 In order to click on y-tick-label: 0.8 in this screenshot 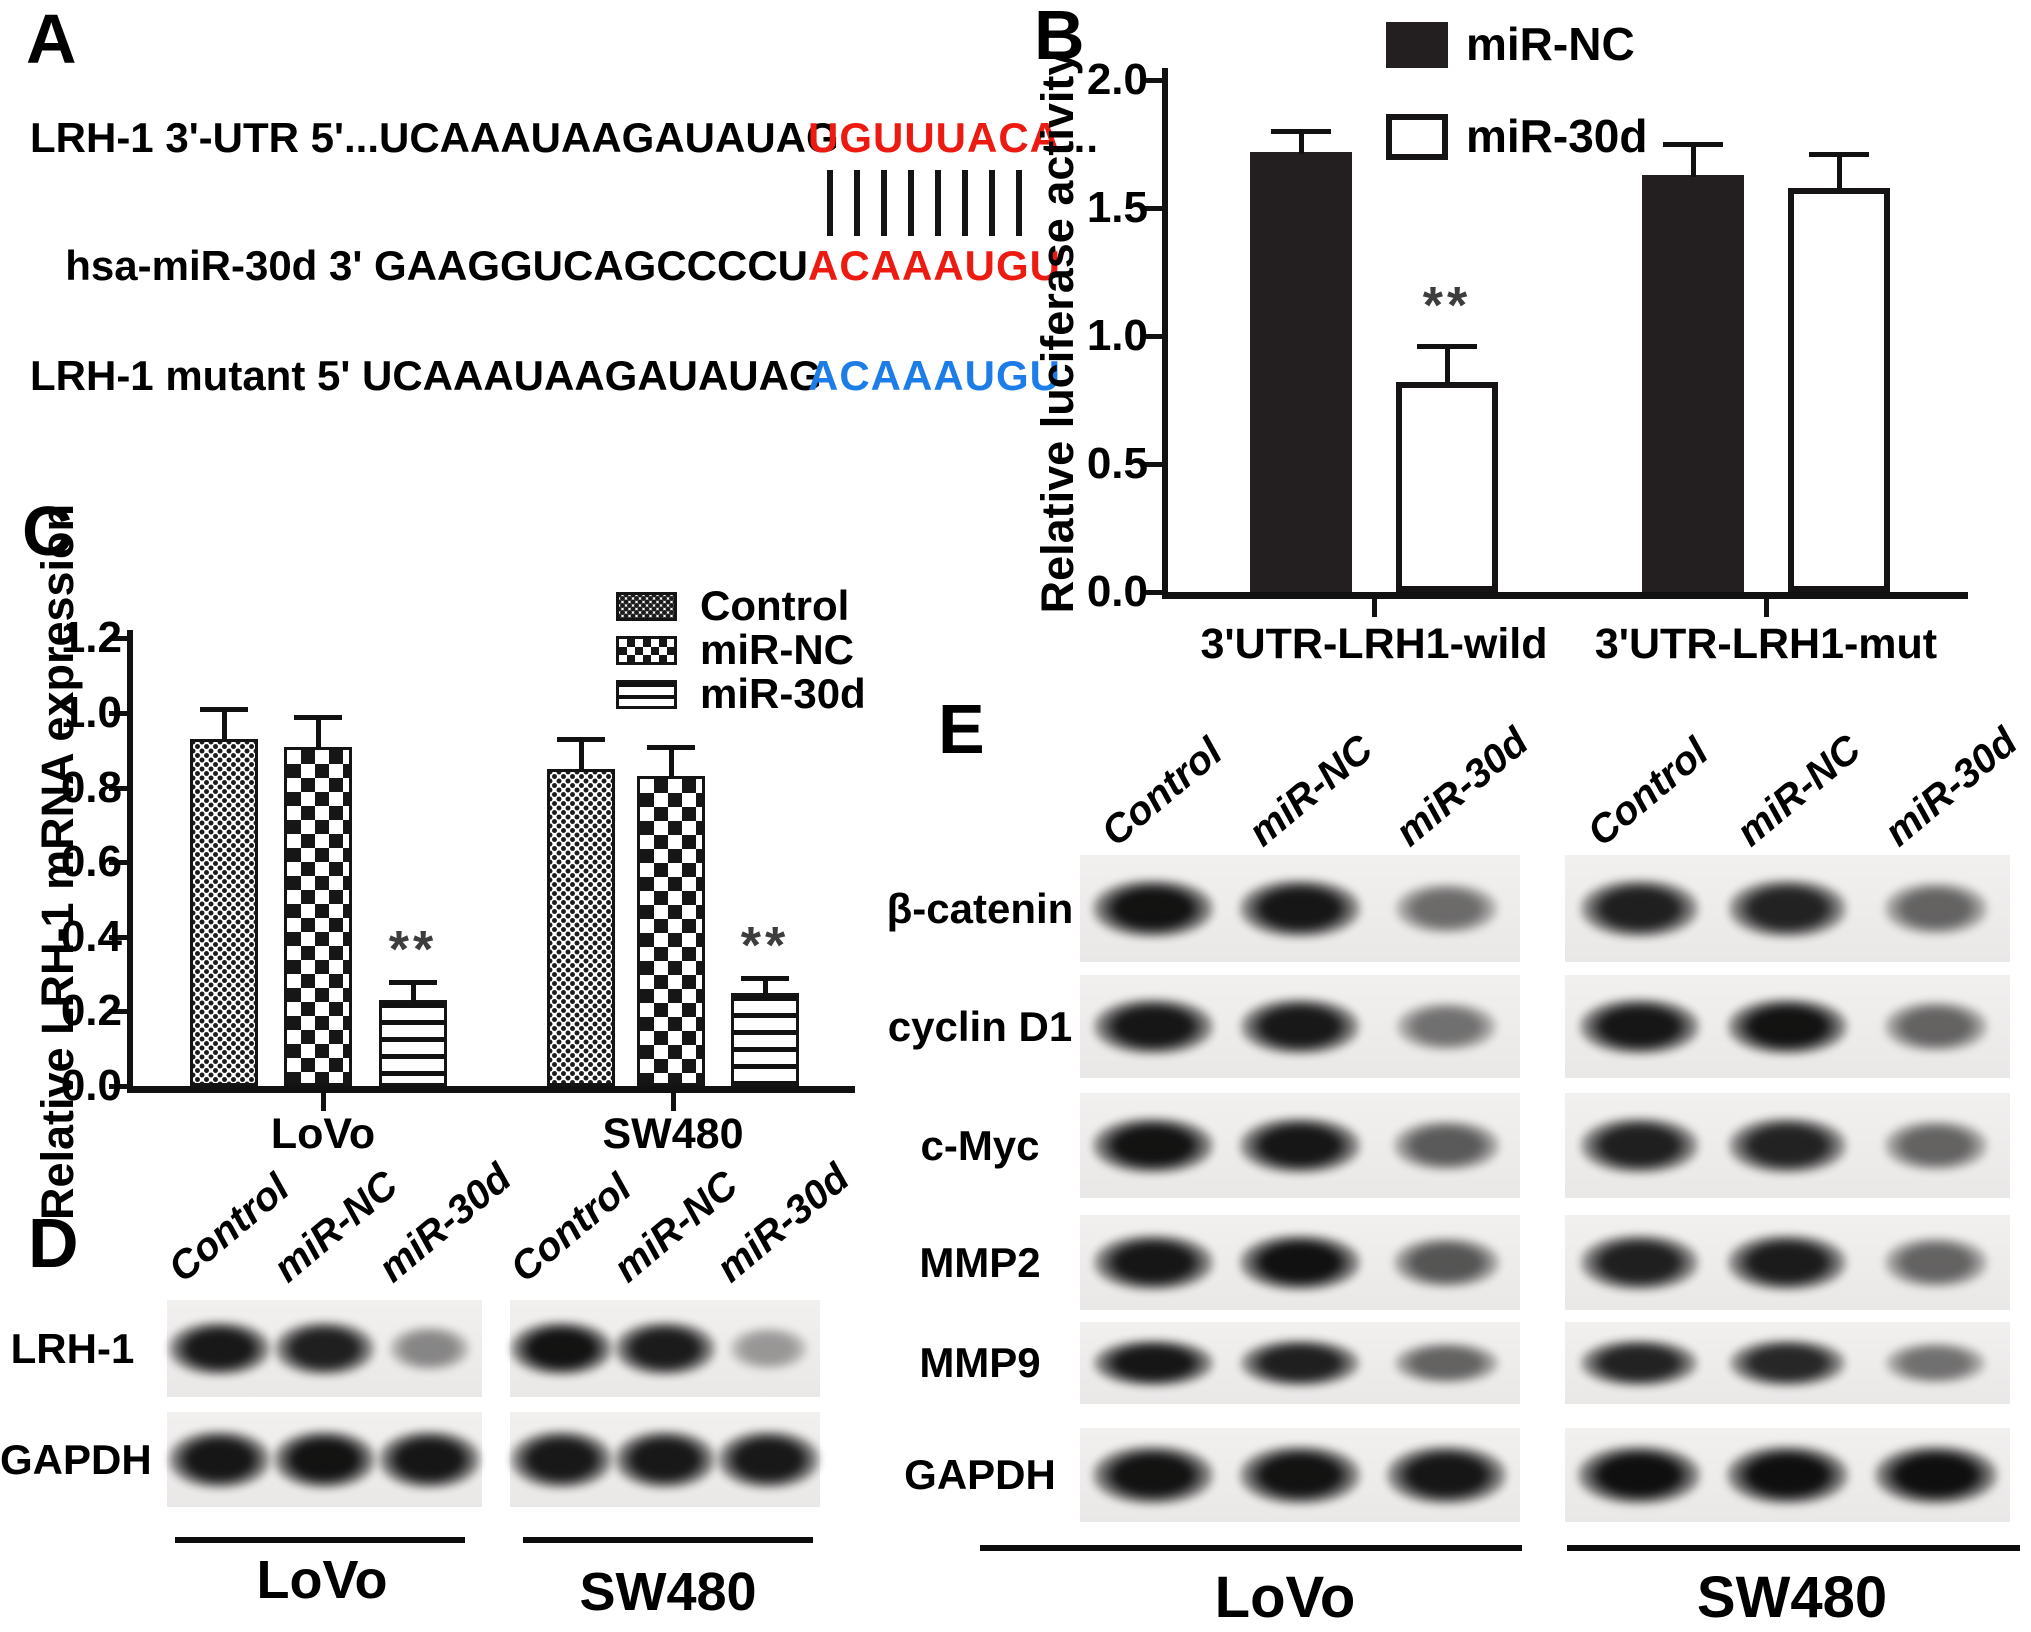, I will do `click(91, 787)`.